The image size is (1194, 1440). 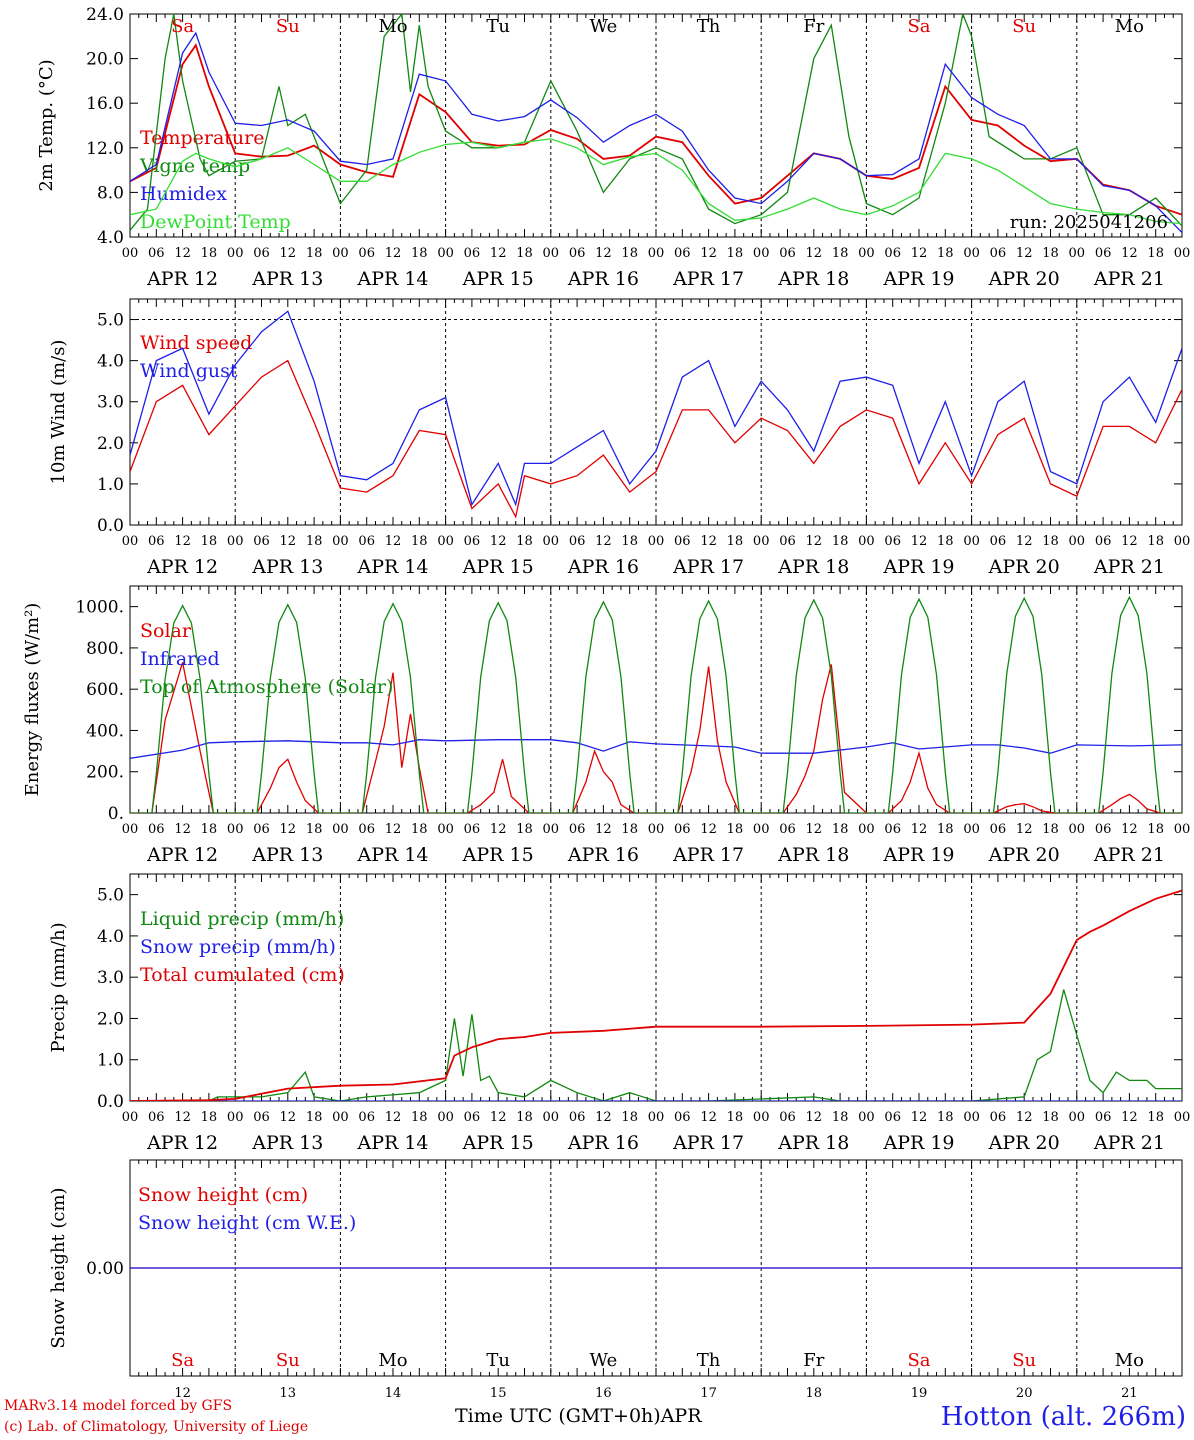 What do you see at coordinates (105, 690) in the screenshot?
I see `y-tick-label: 600.` at bounding box center [105, 690].